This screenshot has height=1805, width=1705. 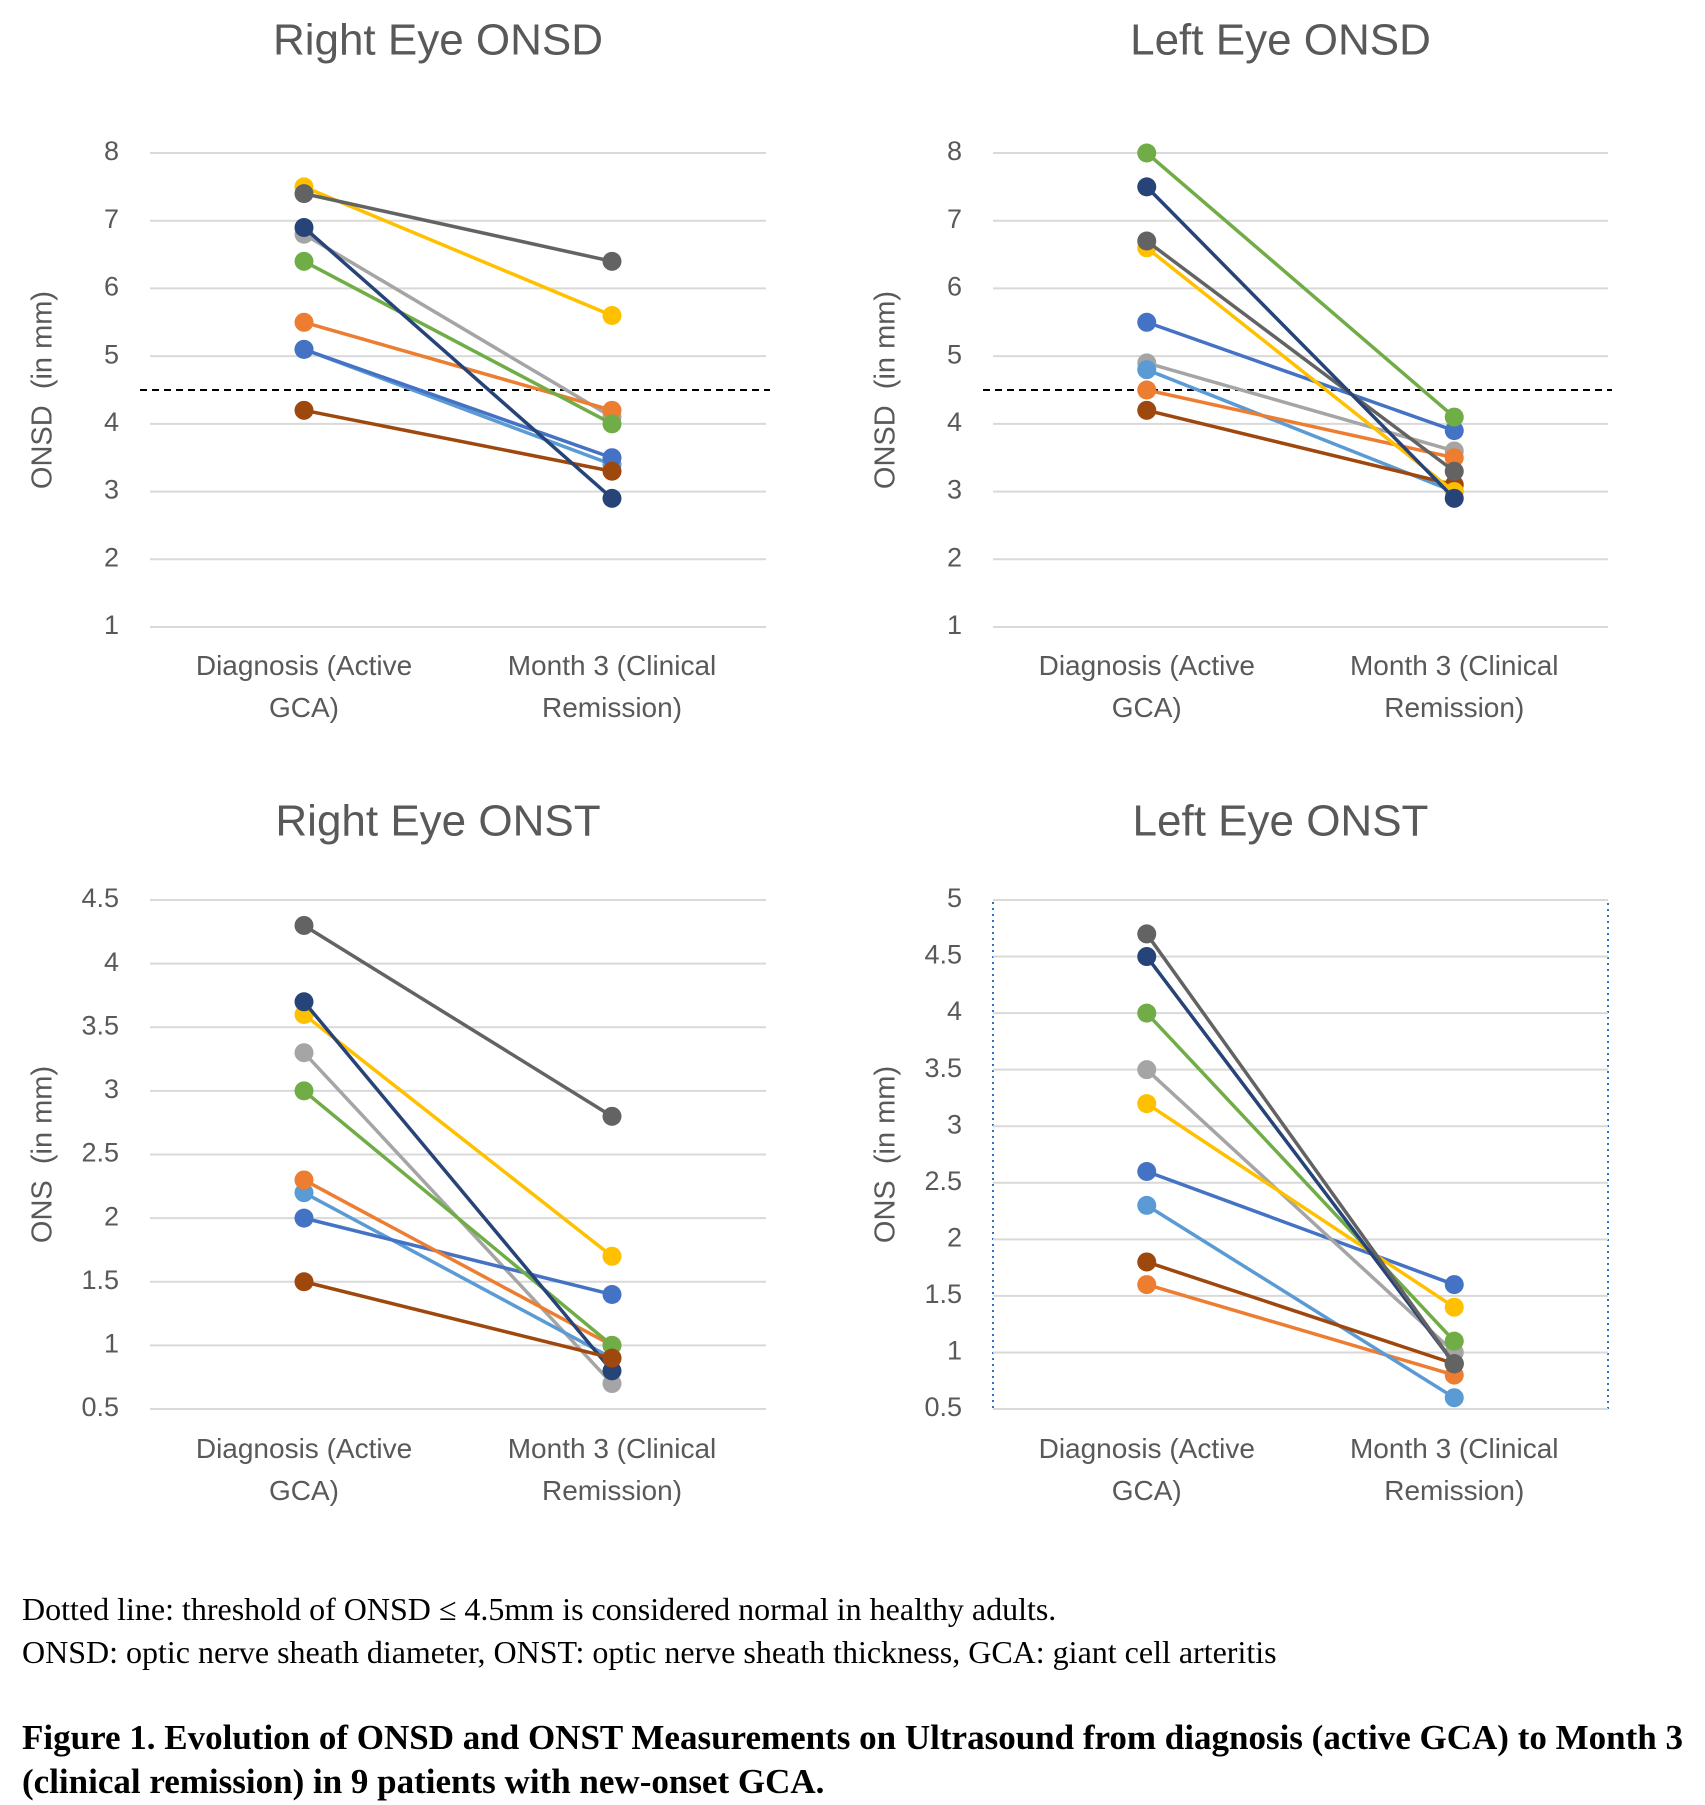 I want to click on y-tick-label: 7, so click(x=111, y=219).